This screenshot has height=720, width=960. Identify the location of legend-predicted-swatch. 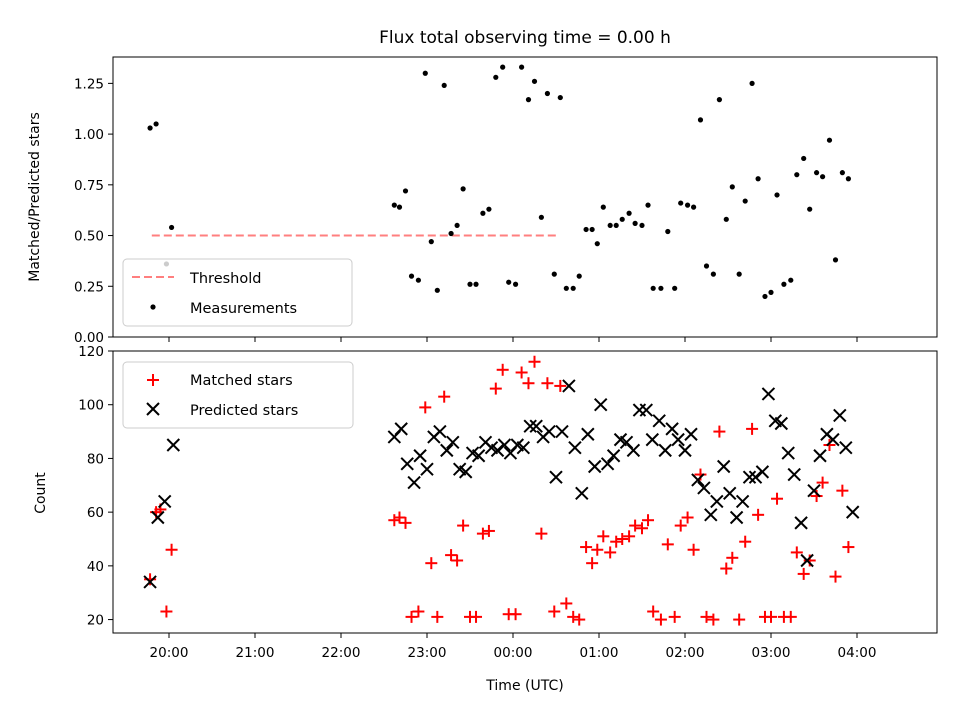
(153, 409).